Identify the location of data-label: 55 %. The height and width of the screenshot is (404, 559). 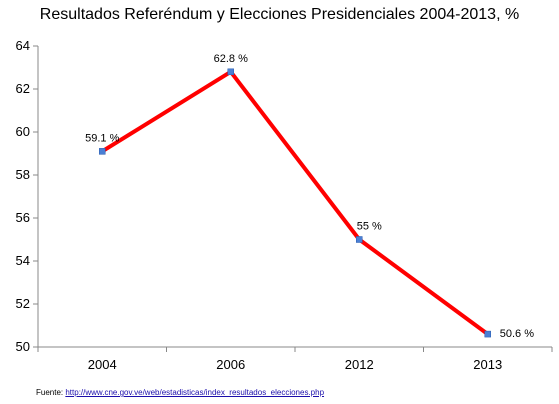
(369, 227).